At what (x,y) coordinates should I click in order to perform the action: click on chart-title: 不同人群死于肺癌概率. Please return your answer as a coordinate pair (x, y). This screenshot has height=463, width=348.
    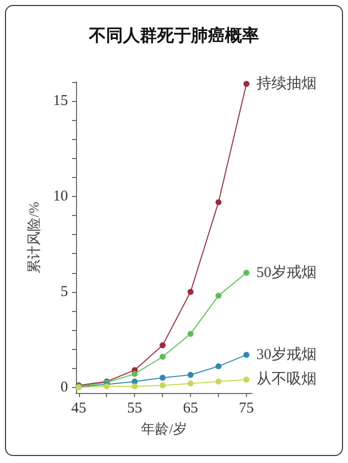
    Looking at the image, I should click on (173, 35).